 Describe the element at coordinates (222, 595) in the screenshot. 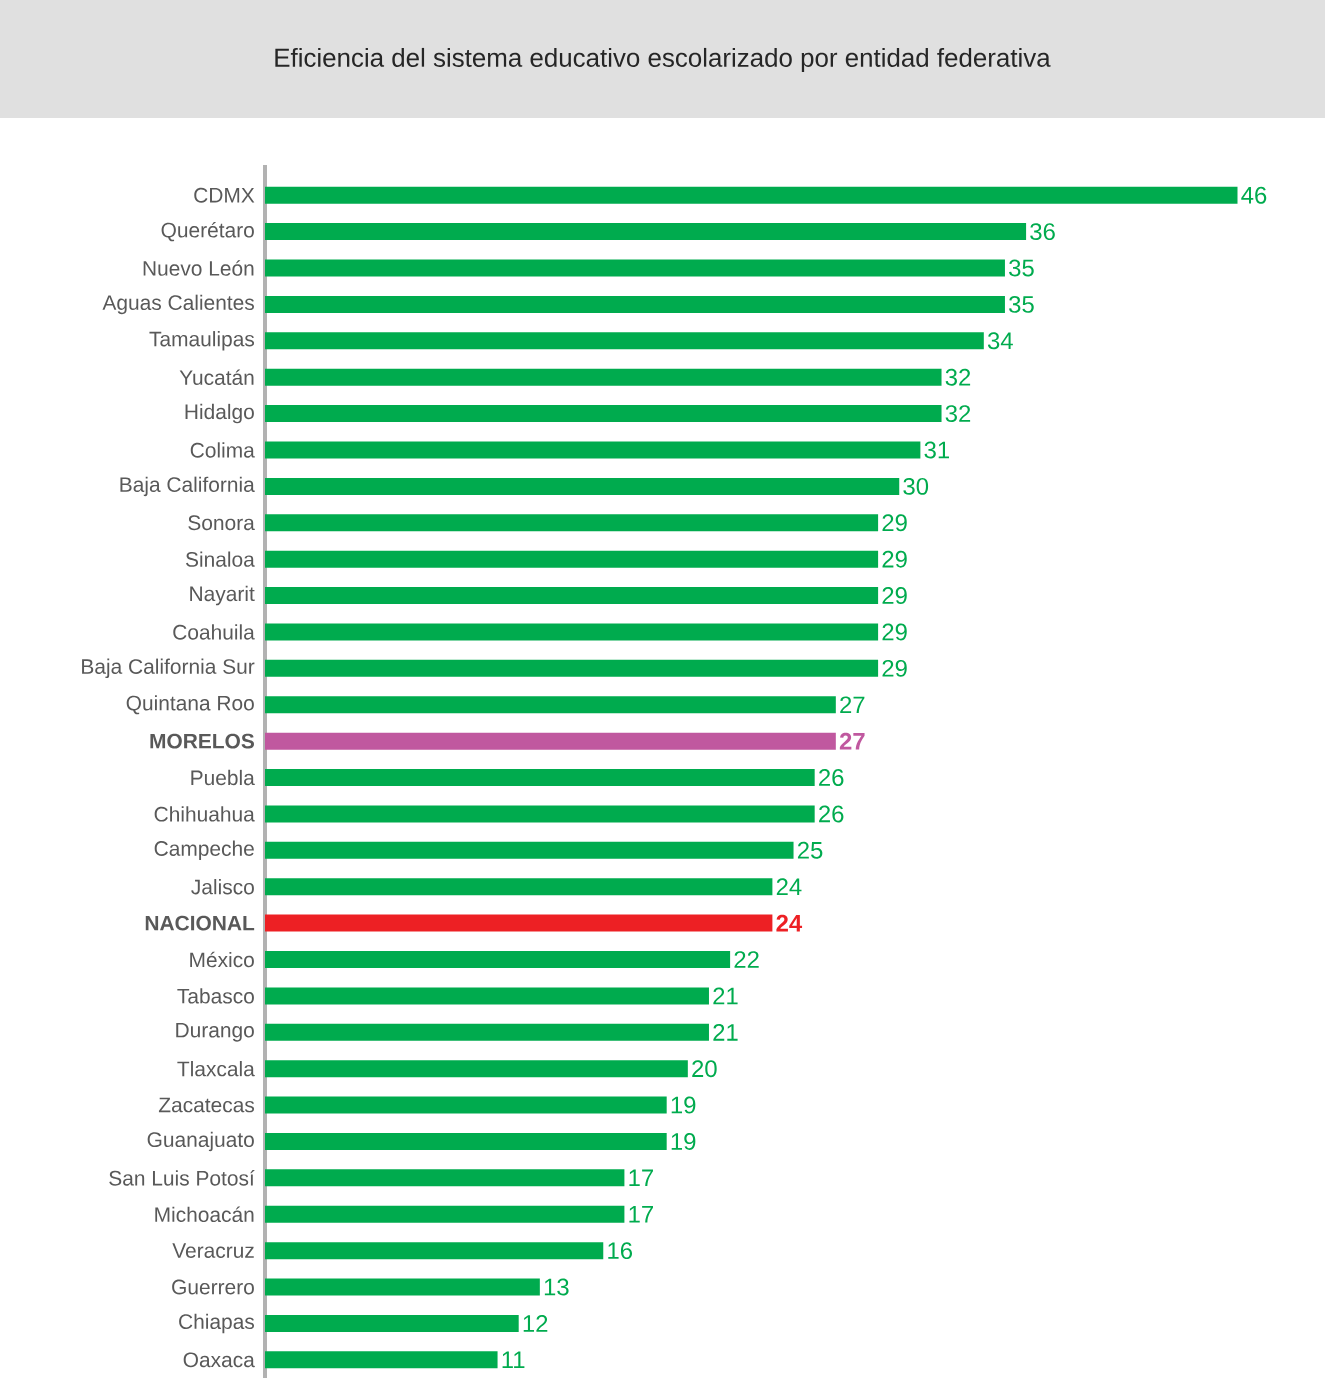

I see `y-tick-label: Nayarit` at that location.